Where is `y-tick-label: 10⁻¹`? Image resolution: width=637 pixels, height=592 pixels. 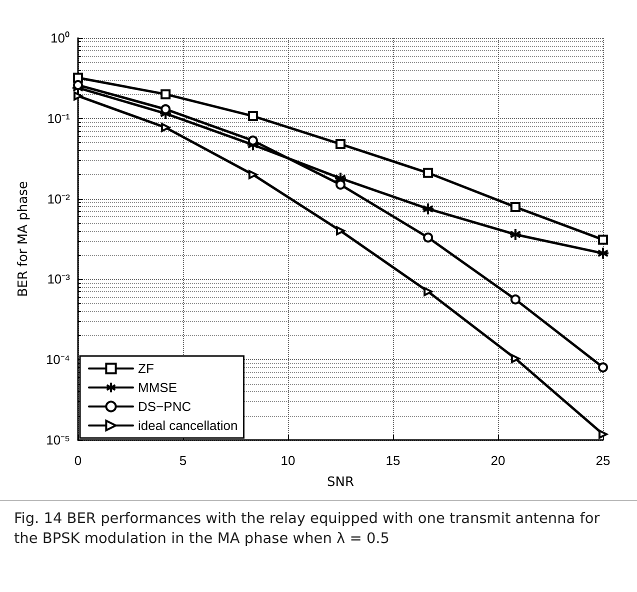
y-tick-label: 10⁻¹ is located at coordinates (59, 118).